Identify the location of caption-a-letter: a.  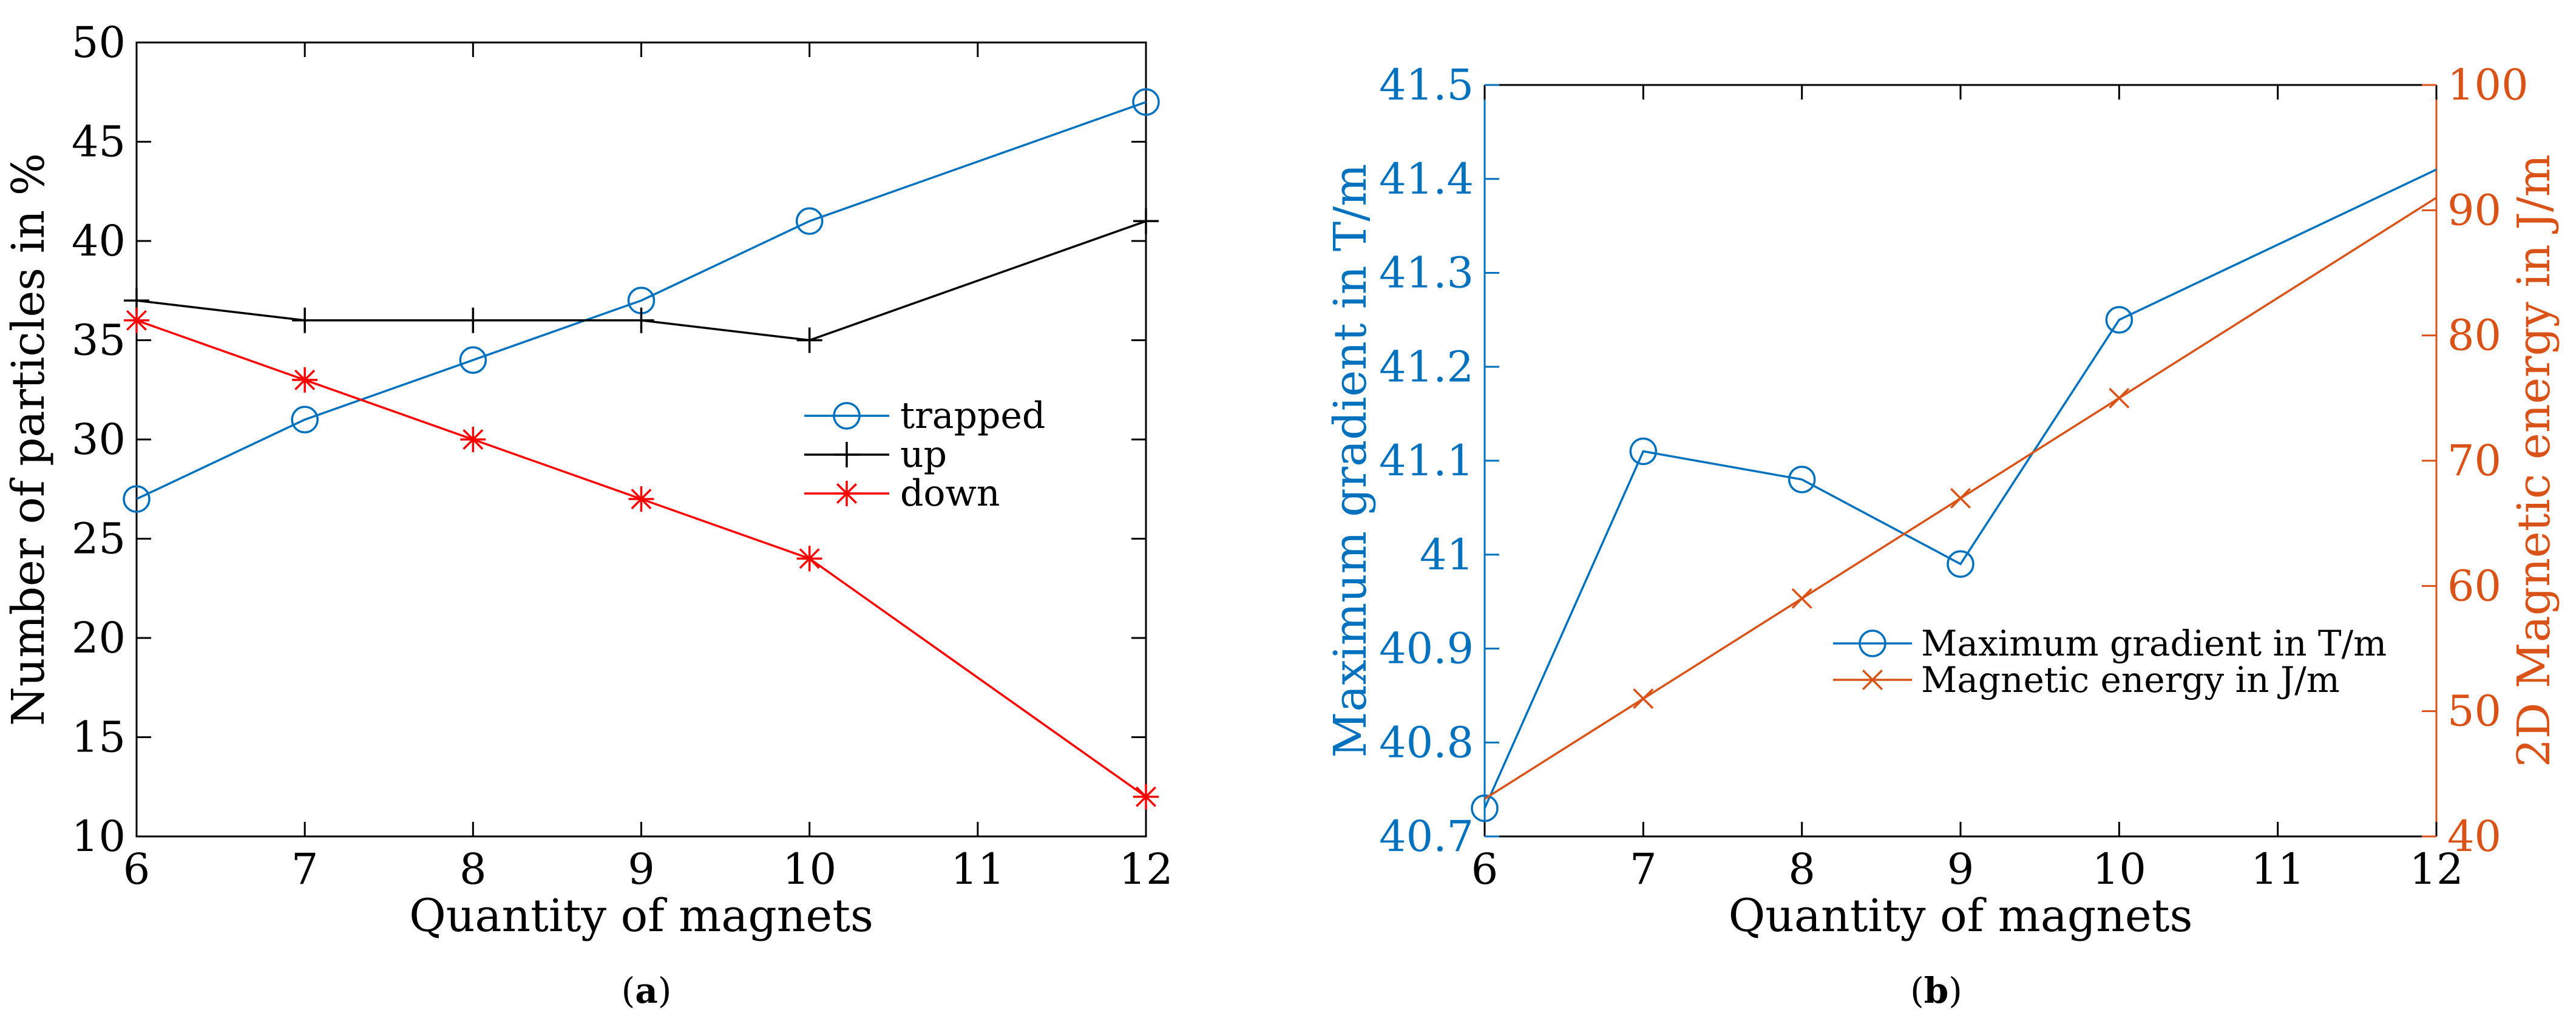
(646, 990).